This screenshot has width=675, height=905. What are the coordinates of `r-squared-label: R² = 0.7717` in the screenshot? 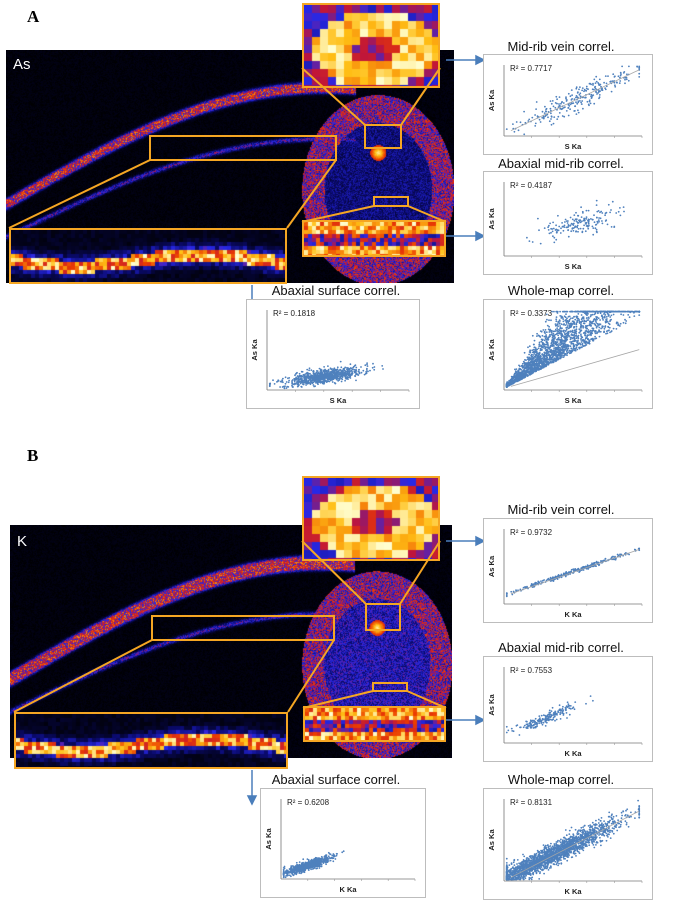 It's located at (531, 68).